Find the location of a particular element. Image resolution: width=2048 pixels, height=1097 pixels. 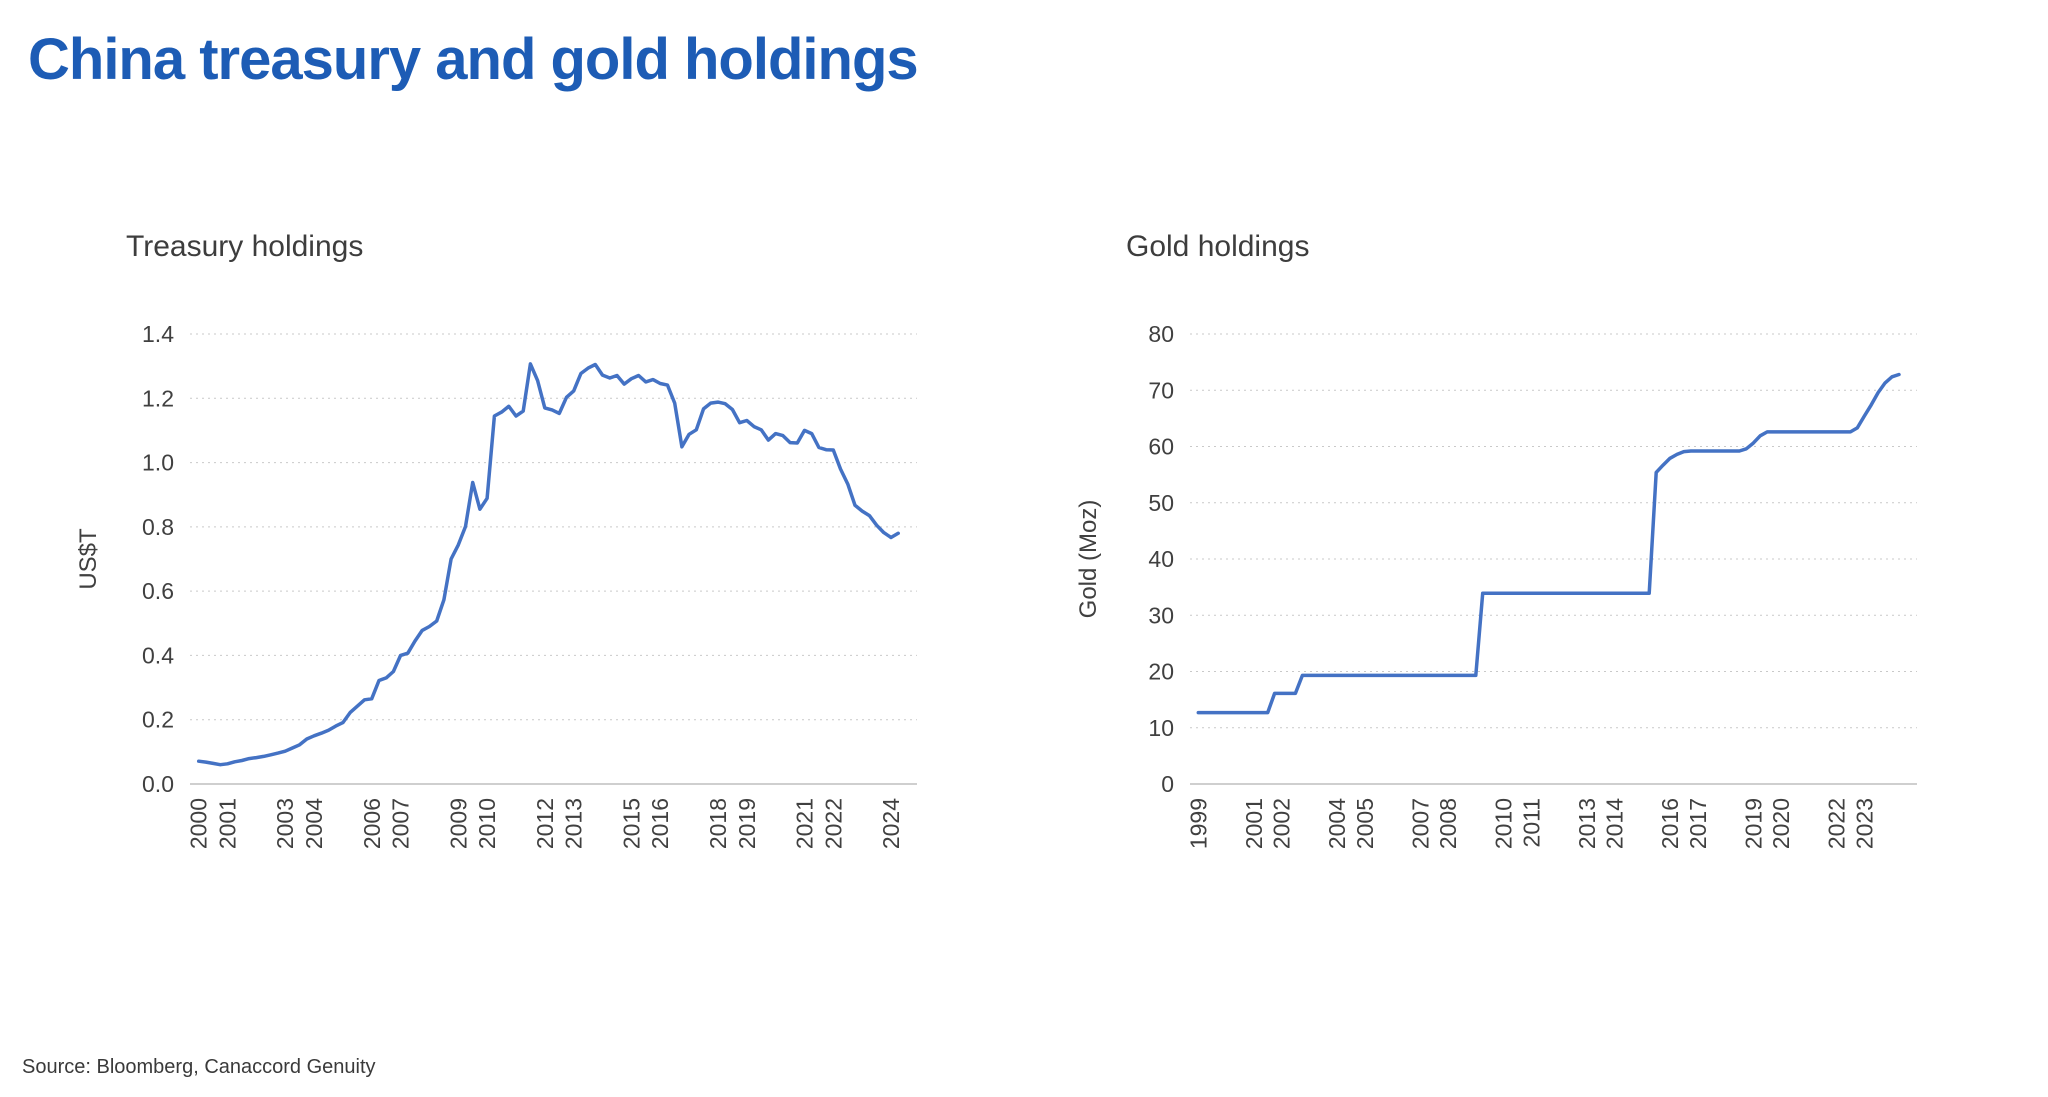

svg-text: 2018 is located at coordinates (718, 823).